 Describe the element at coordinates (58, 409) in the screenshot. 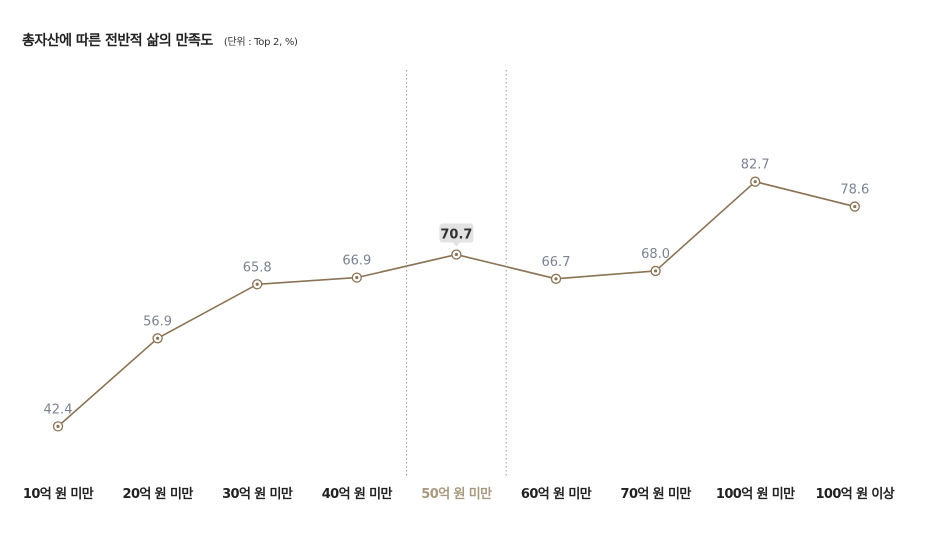

I see `data-label: 42.4` at that location.